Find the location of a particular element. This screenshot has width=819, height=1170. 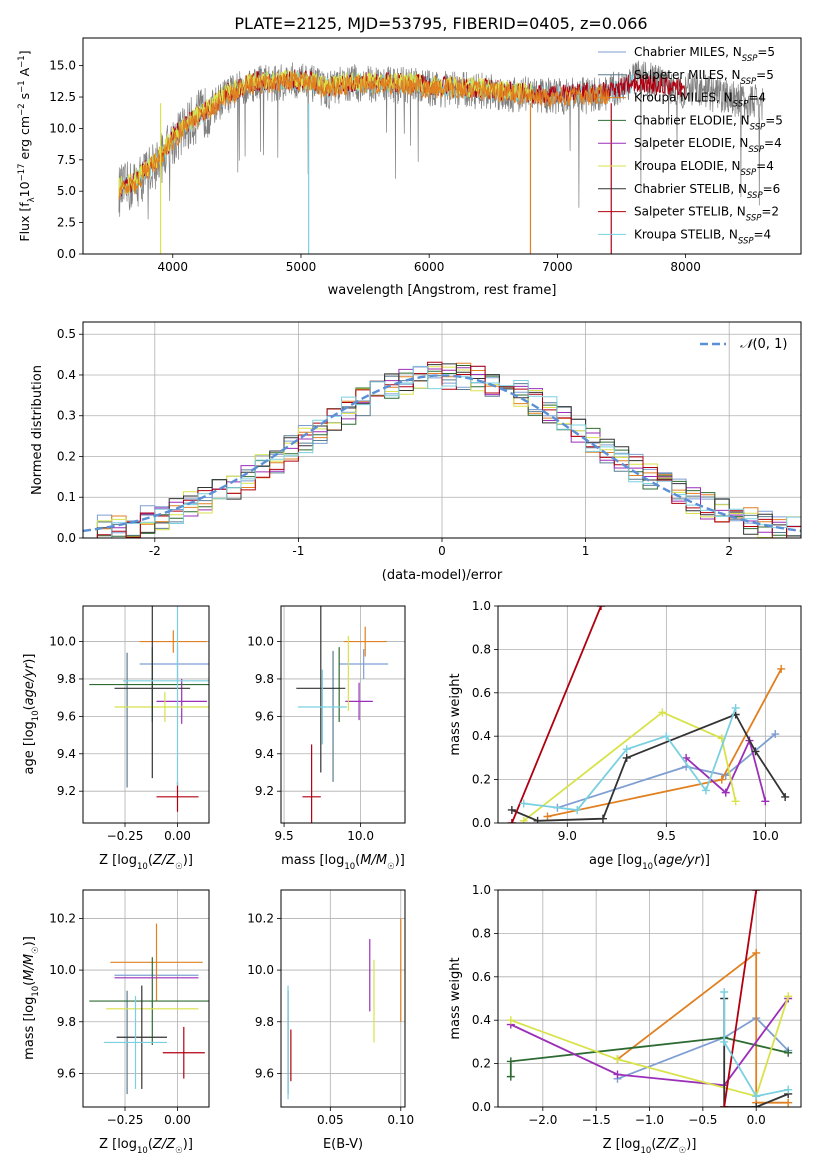

y-axis-label: age [log10(age/yr)] is located at coordinates (31, 714).